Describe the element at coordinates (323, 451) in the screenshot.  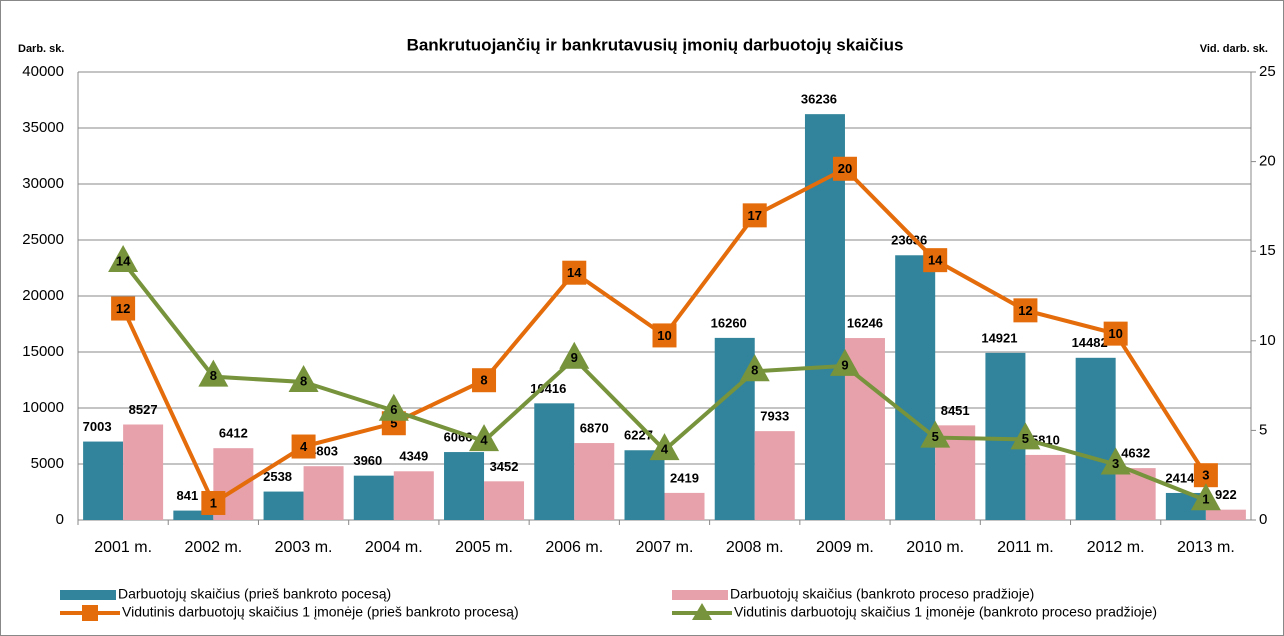
I see `bar-value-label: 4803` at that location.